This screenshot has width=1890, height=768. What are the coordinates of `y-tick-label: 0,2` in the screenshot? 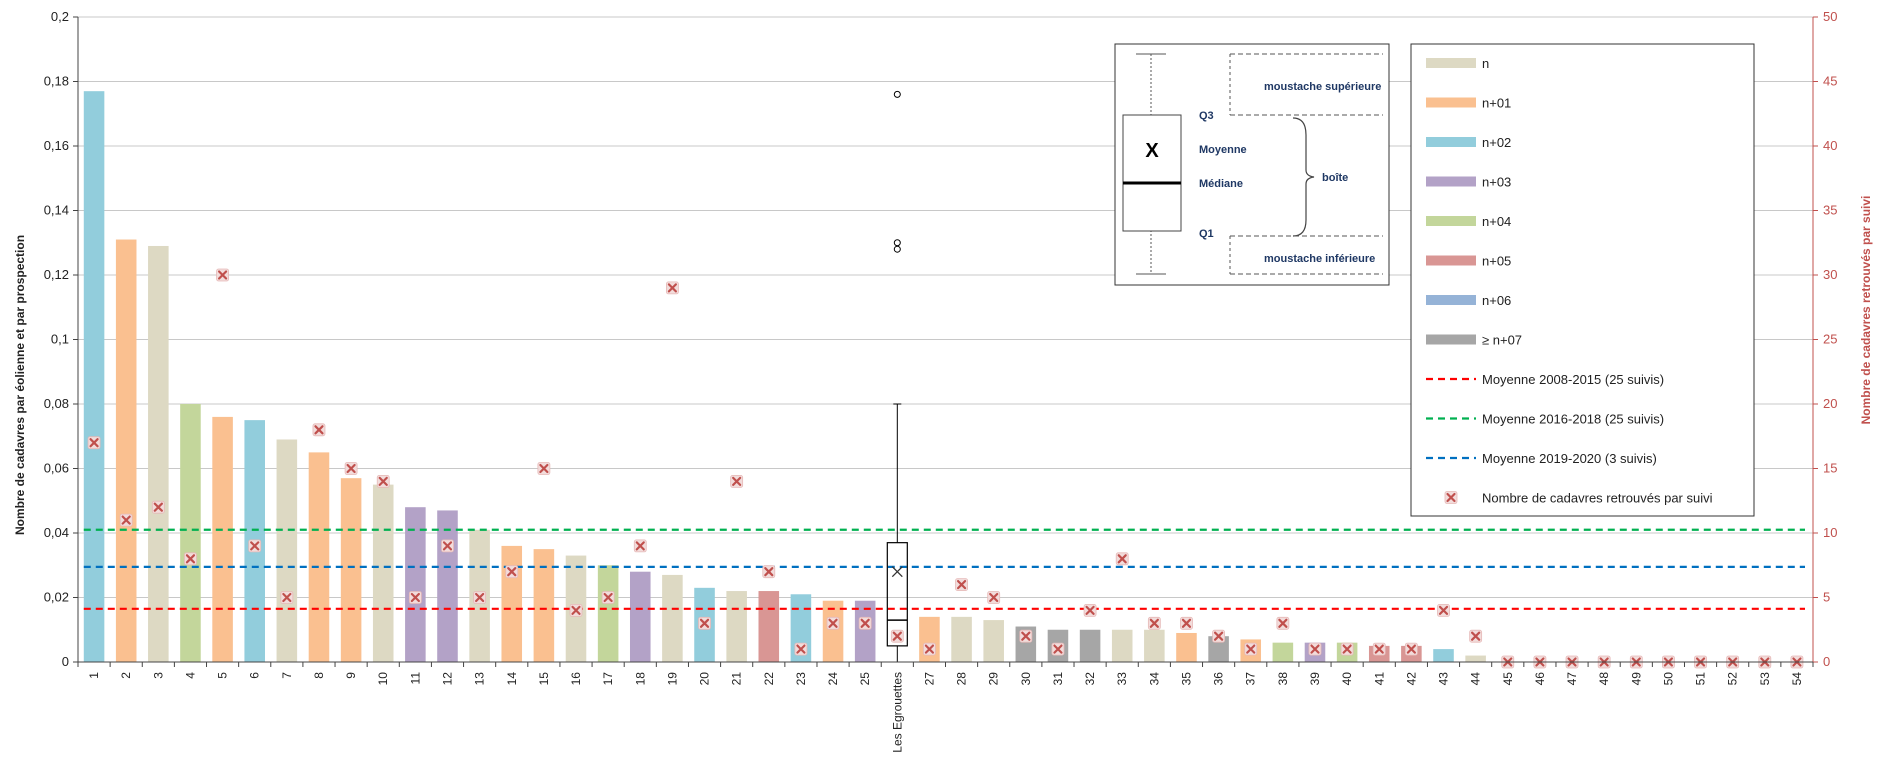 It's located at (60, 16).